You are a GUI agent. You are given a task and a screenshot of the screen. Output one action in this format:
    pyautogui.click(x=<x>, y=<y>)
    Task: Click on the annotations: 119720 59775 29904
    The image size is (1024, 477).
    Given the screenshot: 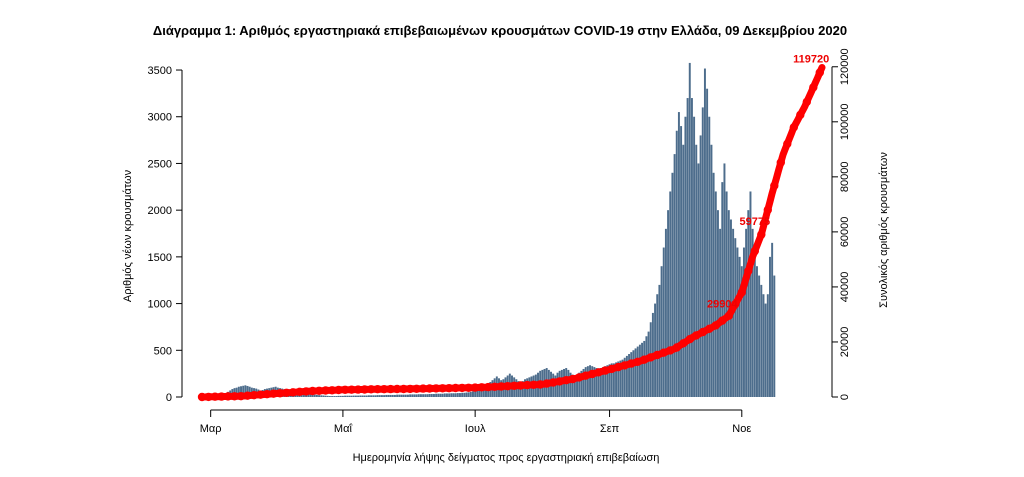 What is the action you would take?
    pyautogui.click(x=768, y=182)
    